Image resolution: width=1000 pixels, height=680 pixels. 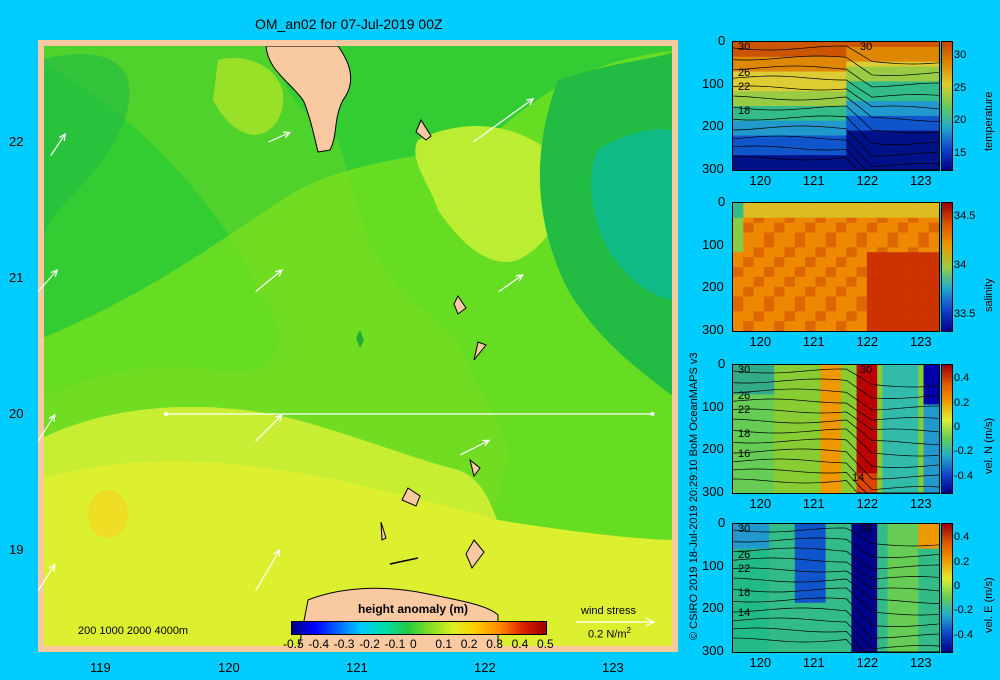 What do you see at coordinates (269, 281) in the screenshot?
I see `wind-vector` at bounding box center [269, 281].